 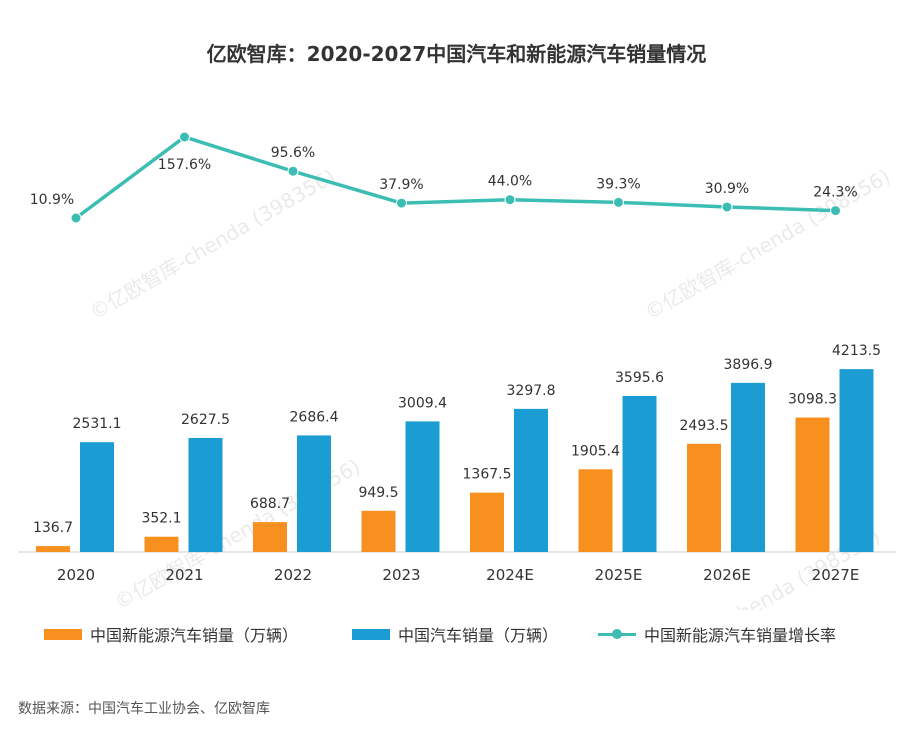 What do you see at coordinates (76, 575) in the screenshot?
I see `x-tick-label: 2020` at bounding box center [76, 575].